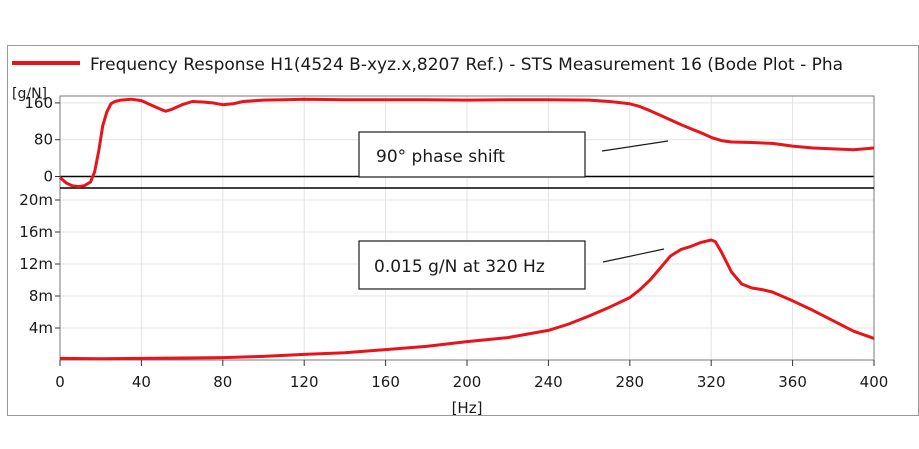  I want to click on x-axis-label: [Hz], so click(467, 408).